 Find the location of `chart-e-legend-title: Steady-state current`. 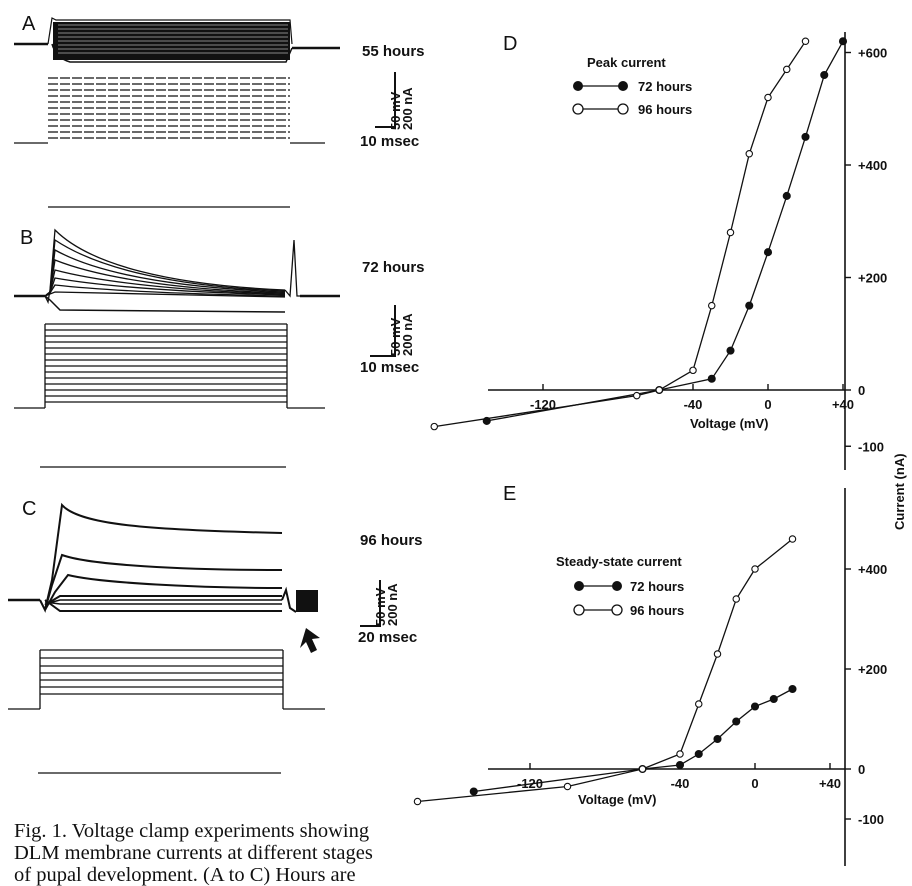

chart-e-legend-title: Steady-state current is located at coordinates (619, 561).